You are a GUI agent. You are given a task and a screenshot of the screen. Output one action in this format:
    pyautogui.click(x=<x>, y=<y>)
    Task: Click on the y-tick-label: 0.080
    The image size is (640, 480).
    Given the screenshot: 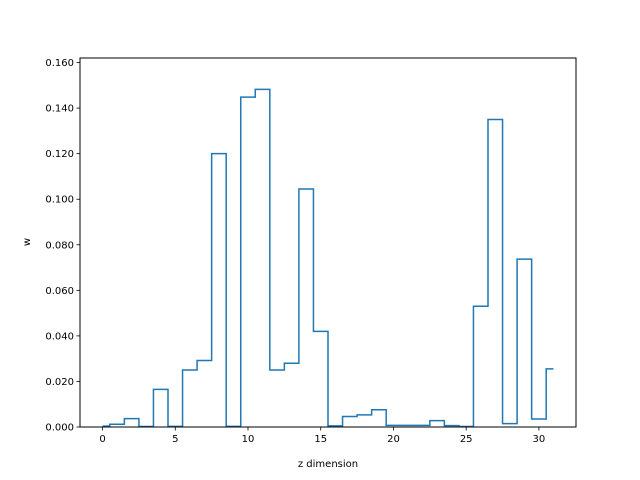 What is the action you would take?
    pyautogui.click(x=59, y=245)
    